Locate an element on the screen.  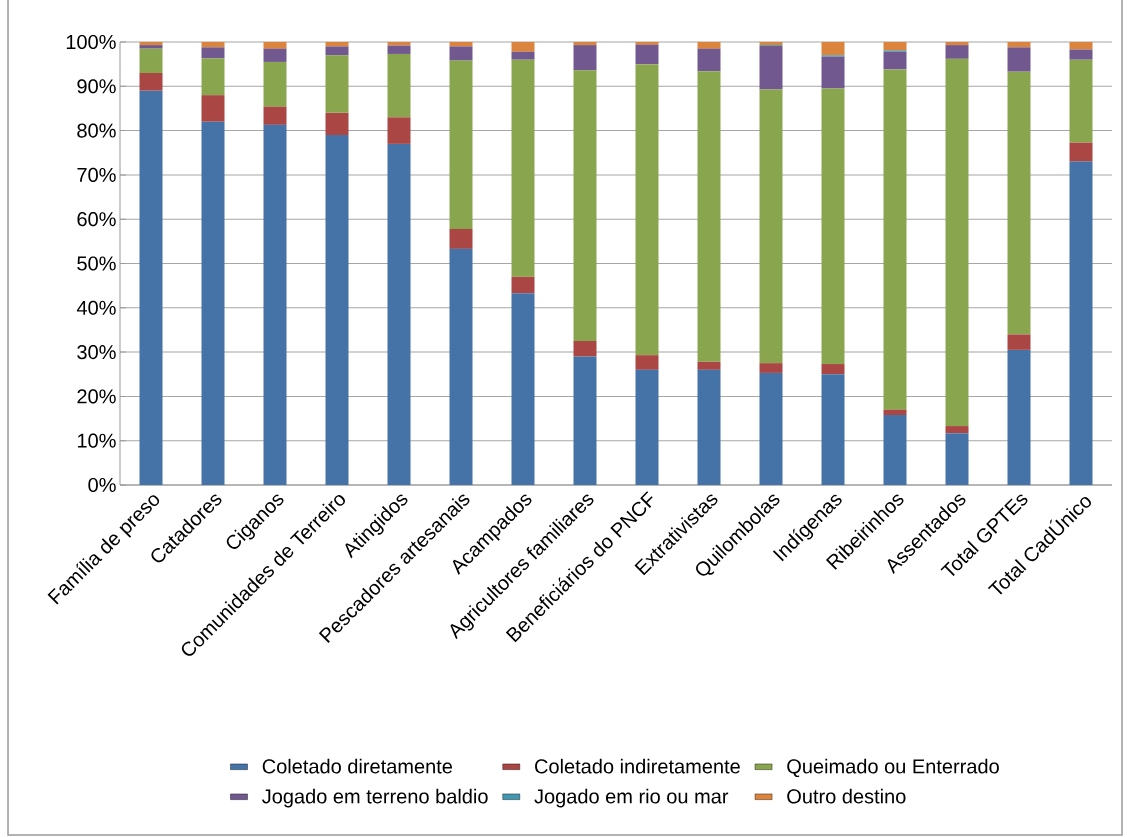
y-tick-label: 40% is located at coordinates (96, 307).